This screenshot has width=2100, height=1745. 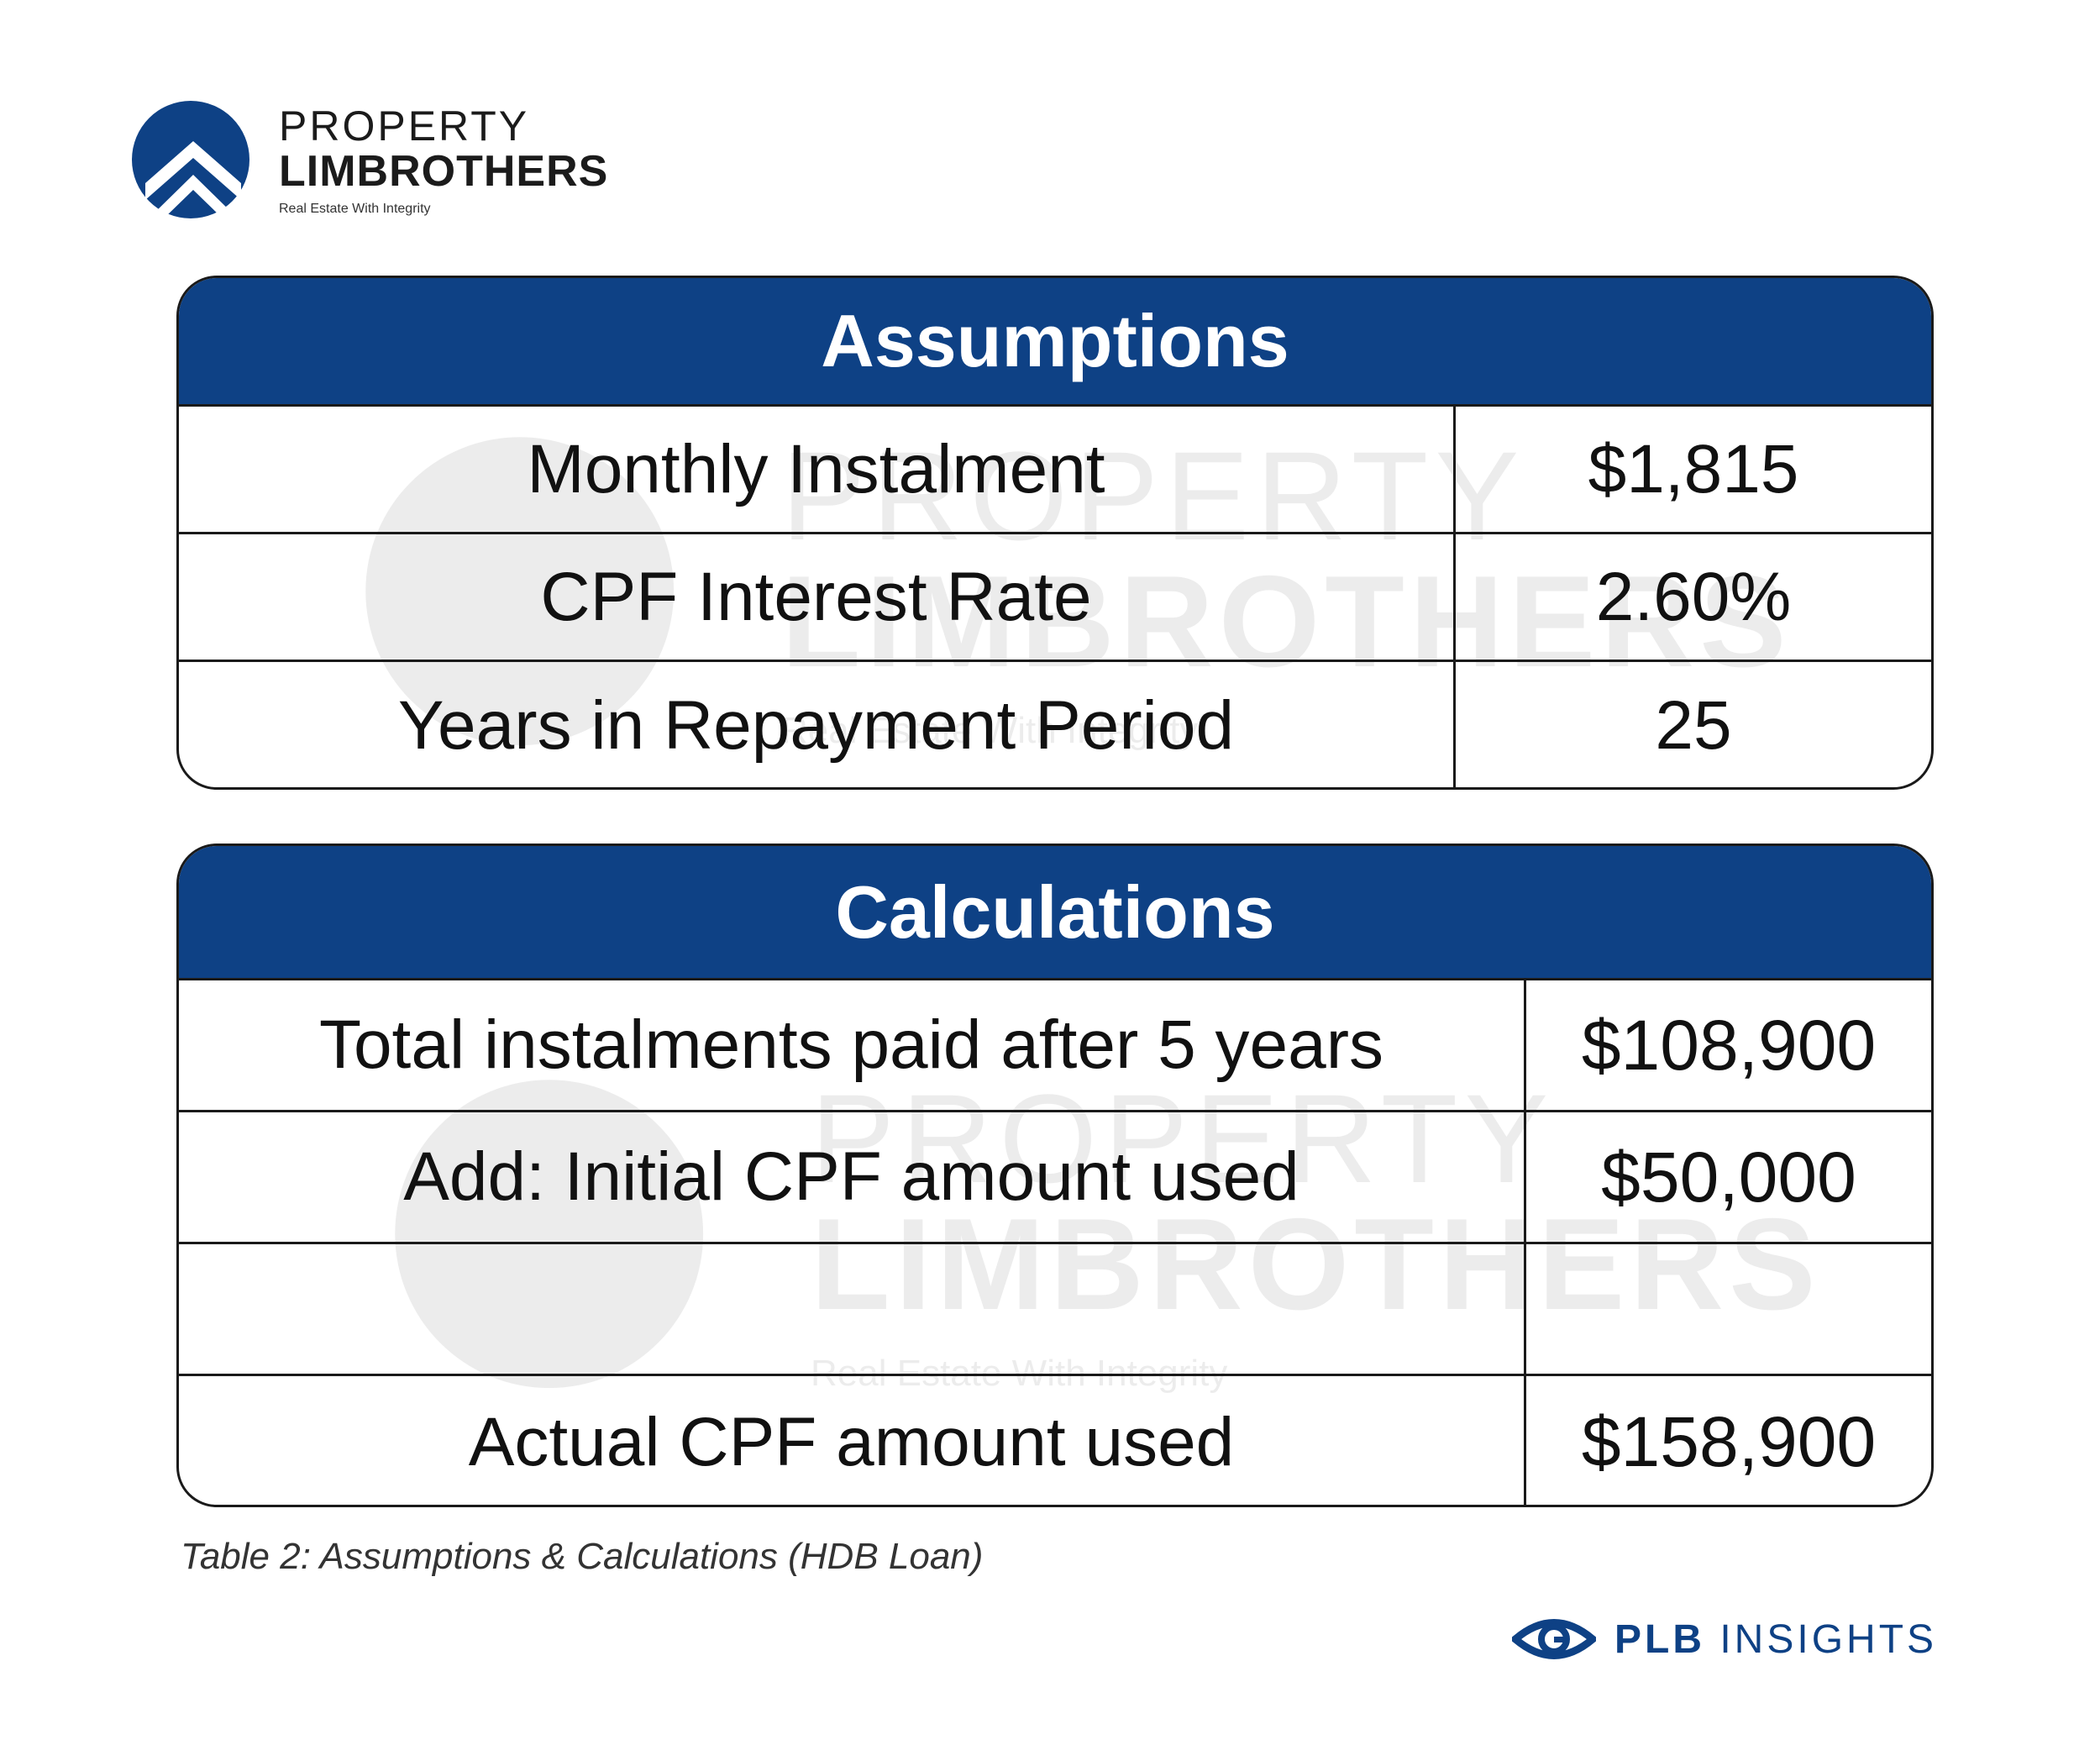 What do you see at coordinates (1729, 1441) in the screenshot?
I see `row-value: $158,900` at bounding box center [1729, 1441].